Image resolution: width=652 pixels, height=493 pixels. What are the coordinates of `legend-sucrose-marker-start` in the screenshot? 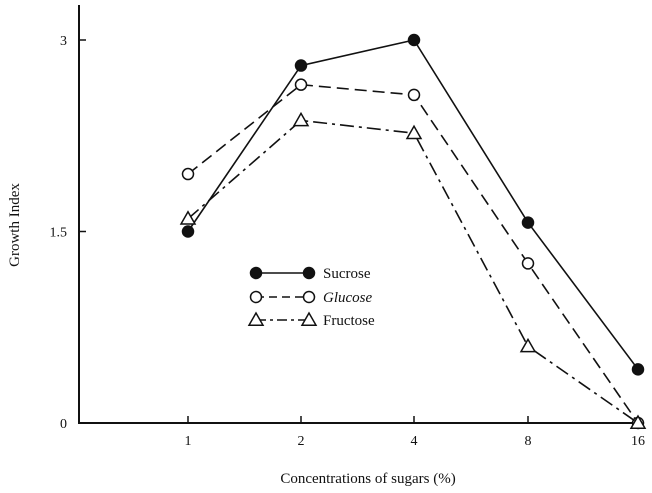 It's located at (256, 273).